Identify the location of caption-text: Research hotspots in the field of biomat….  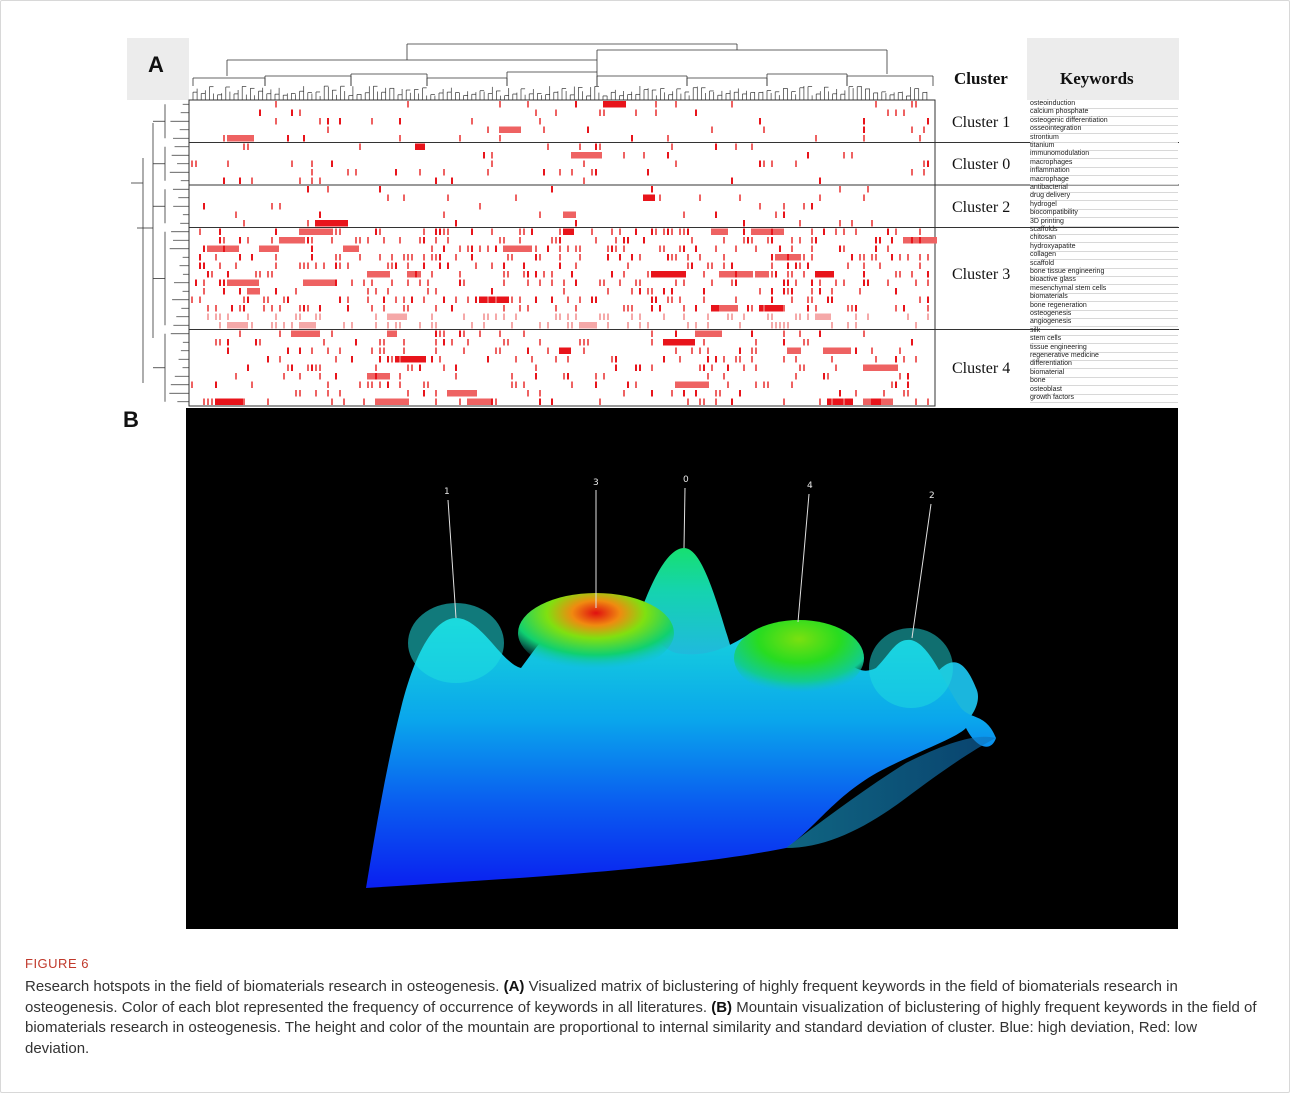
(645, 1018).